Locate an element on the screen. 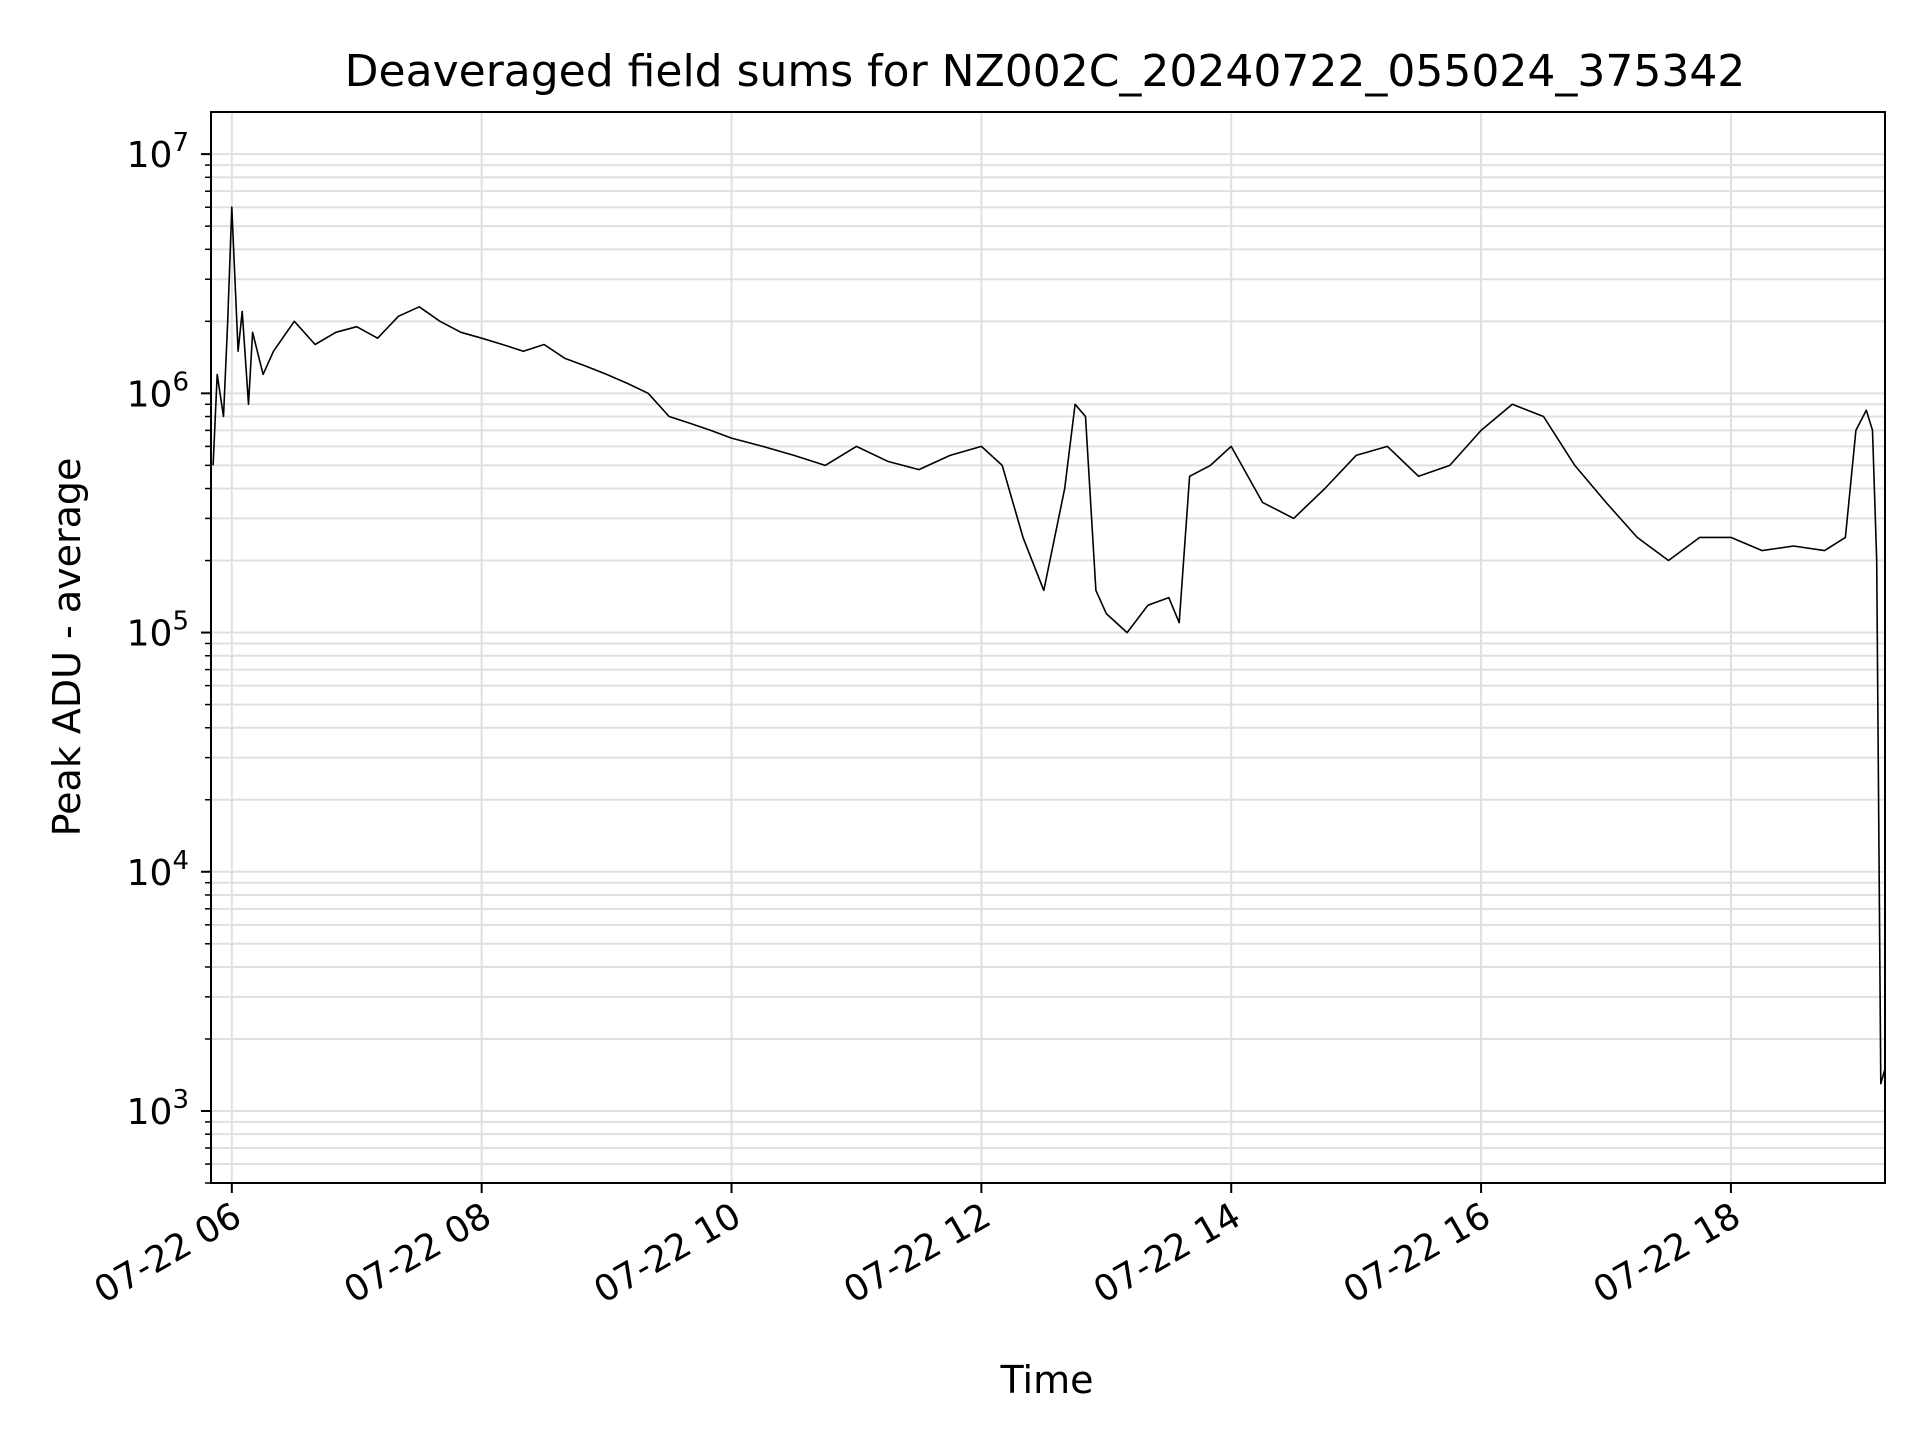 The image size is (1920, 1440). y-tick-label: 10⁶ is located at coordinates (158, 391).